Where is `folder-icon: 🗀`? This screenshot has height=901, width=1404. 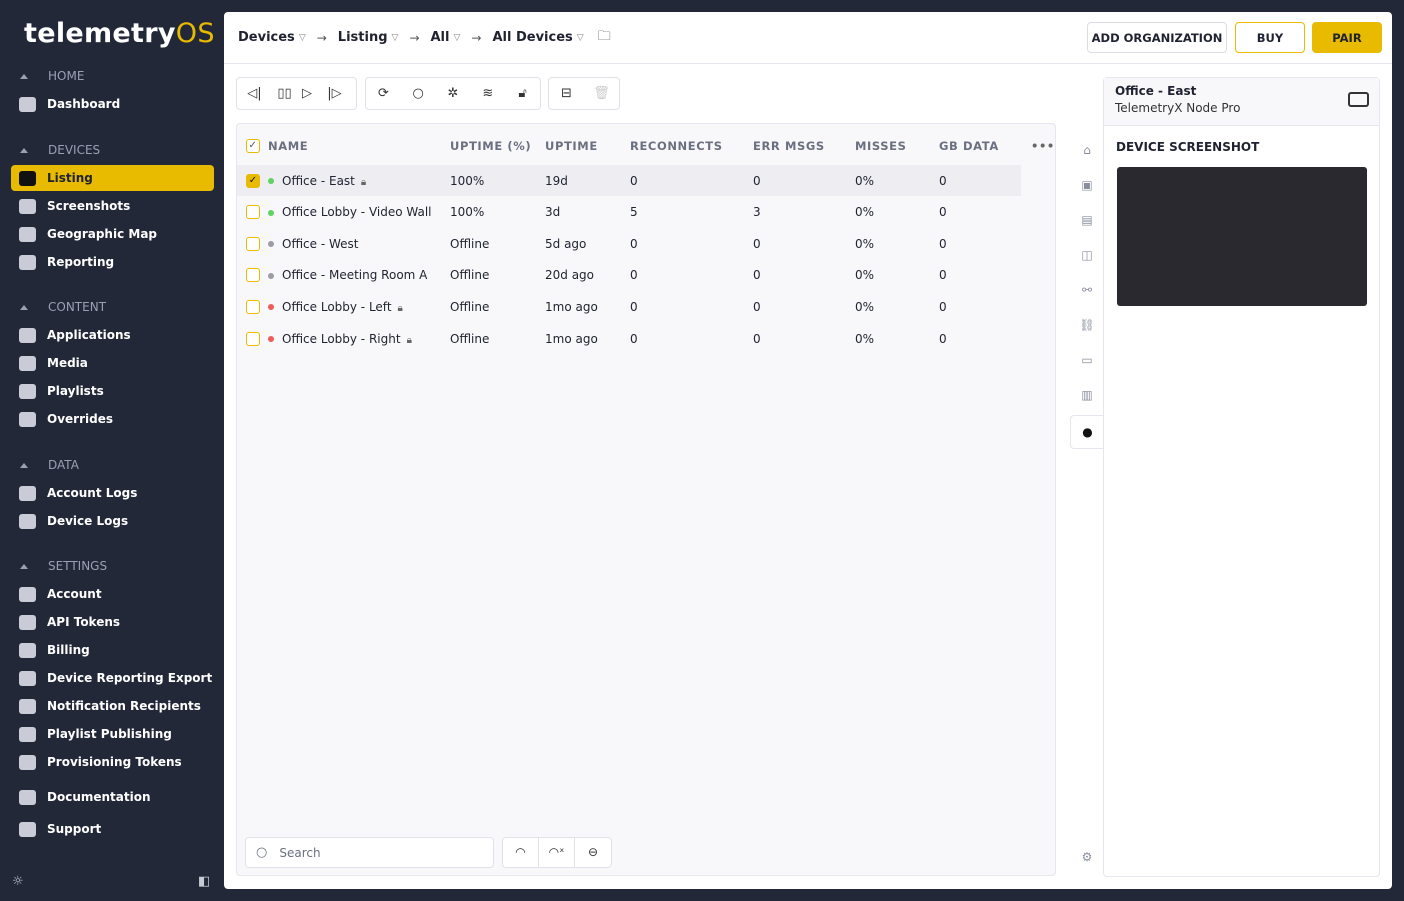
folder-icon: 🗀 is located at coordinates (604, 36).